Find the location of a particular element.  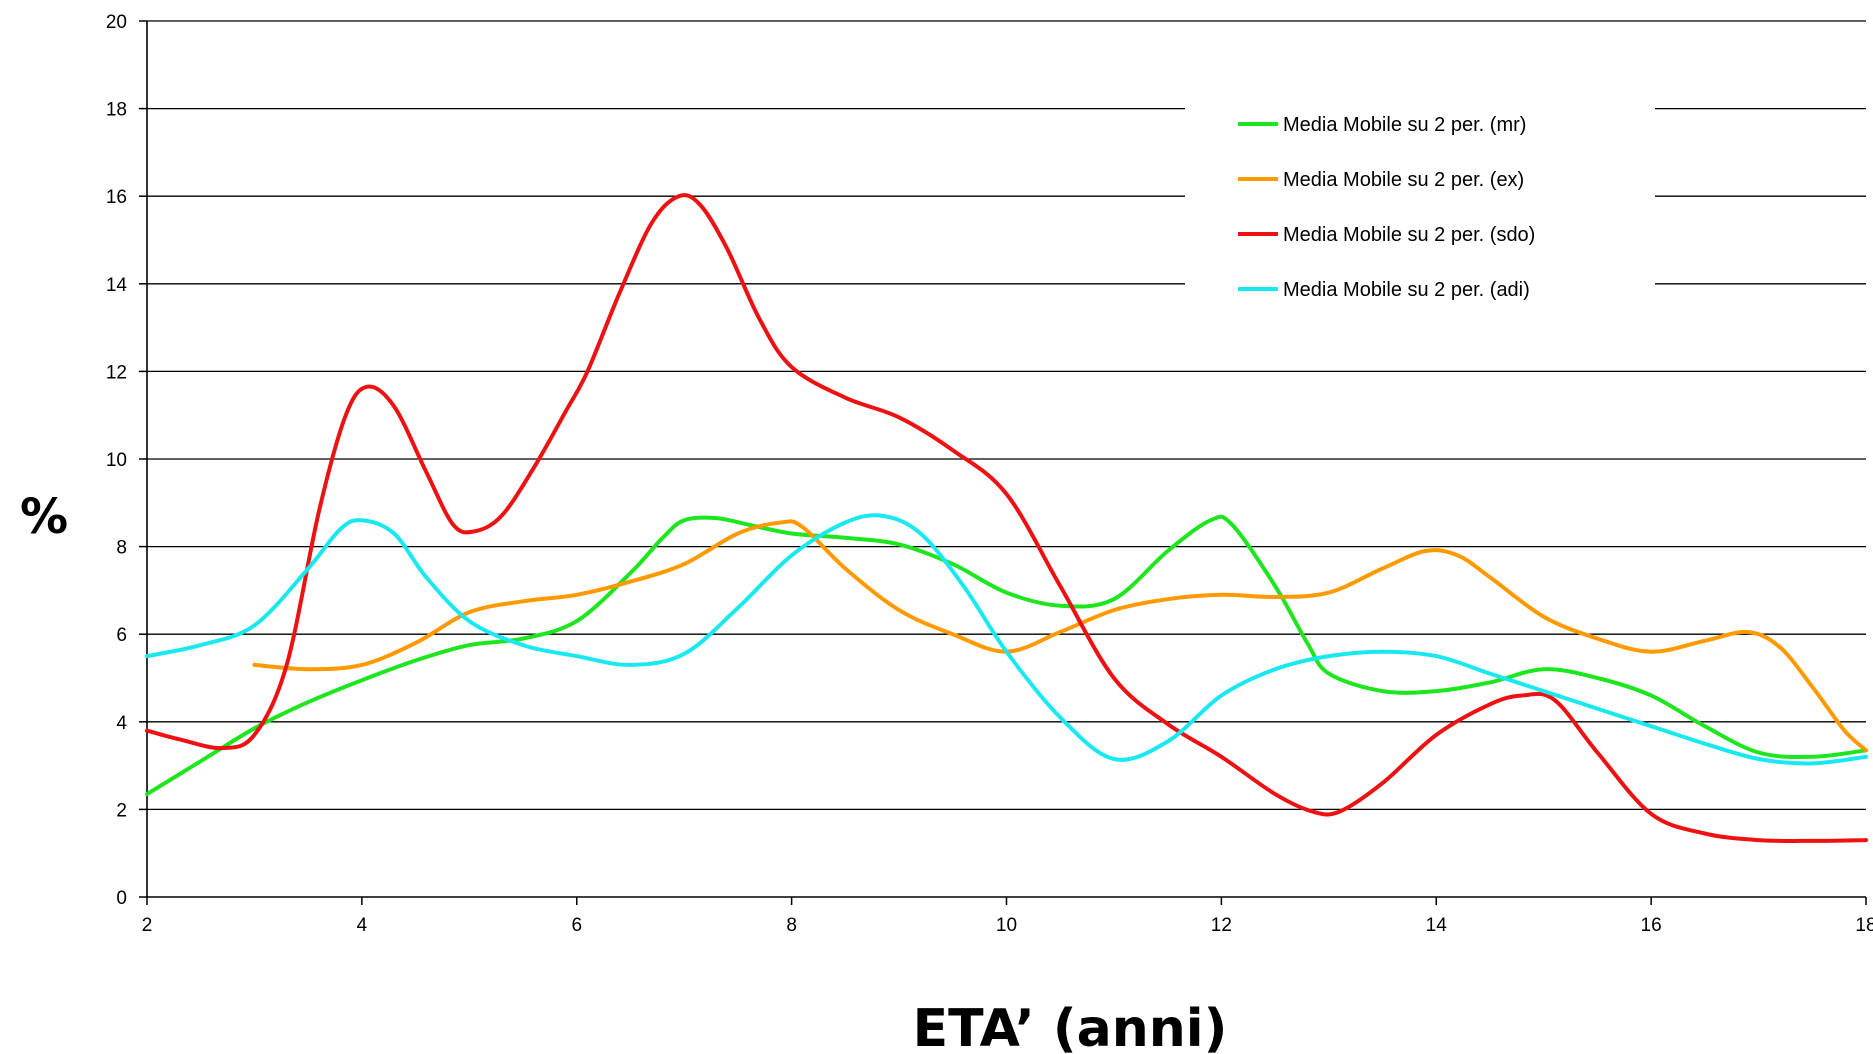

x-axis-title: ETA’ (anni) is located at coordinates (1070, 1026).